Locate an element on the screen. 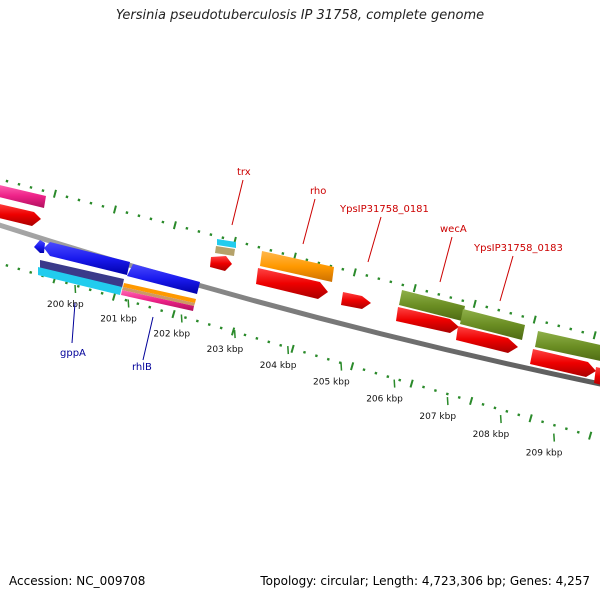 Image resolution: width=600 pixels, height=600 pixels. gene-feature-olive-right is located at coordinates (567, 346).